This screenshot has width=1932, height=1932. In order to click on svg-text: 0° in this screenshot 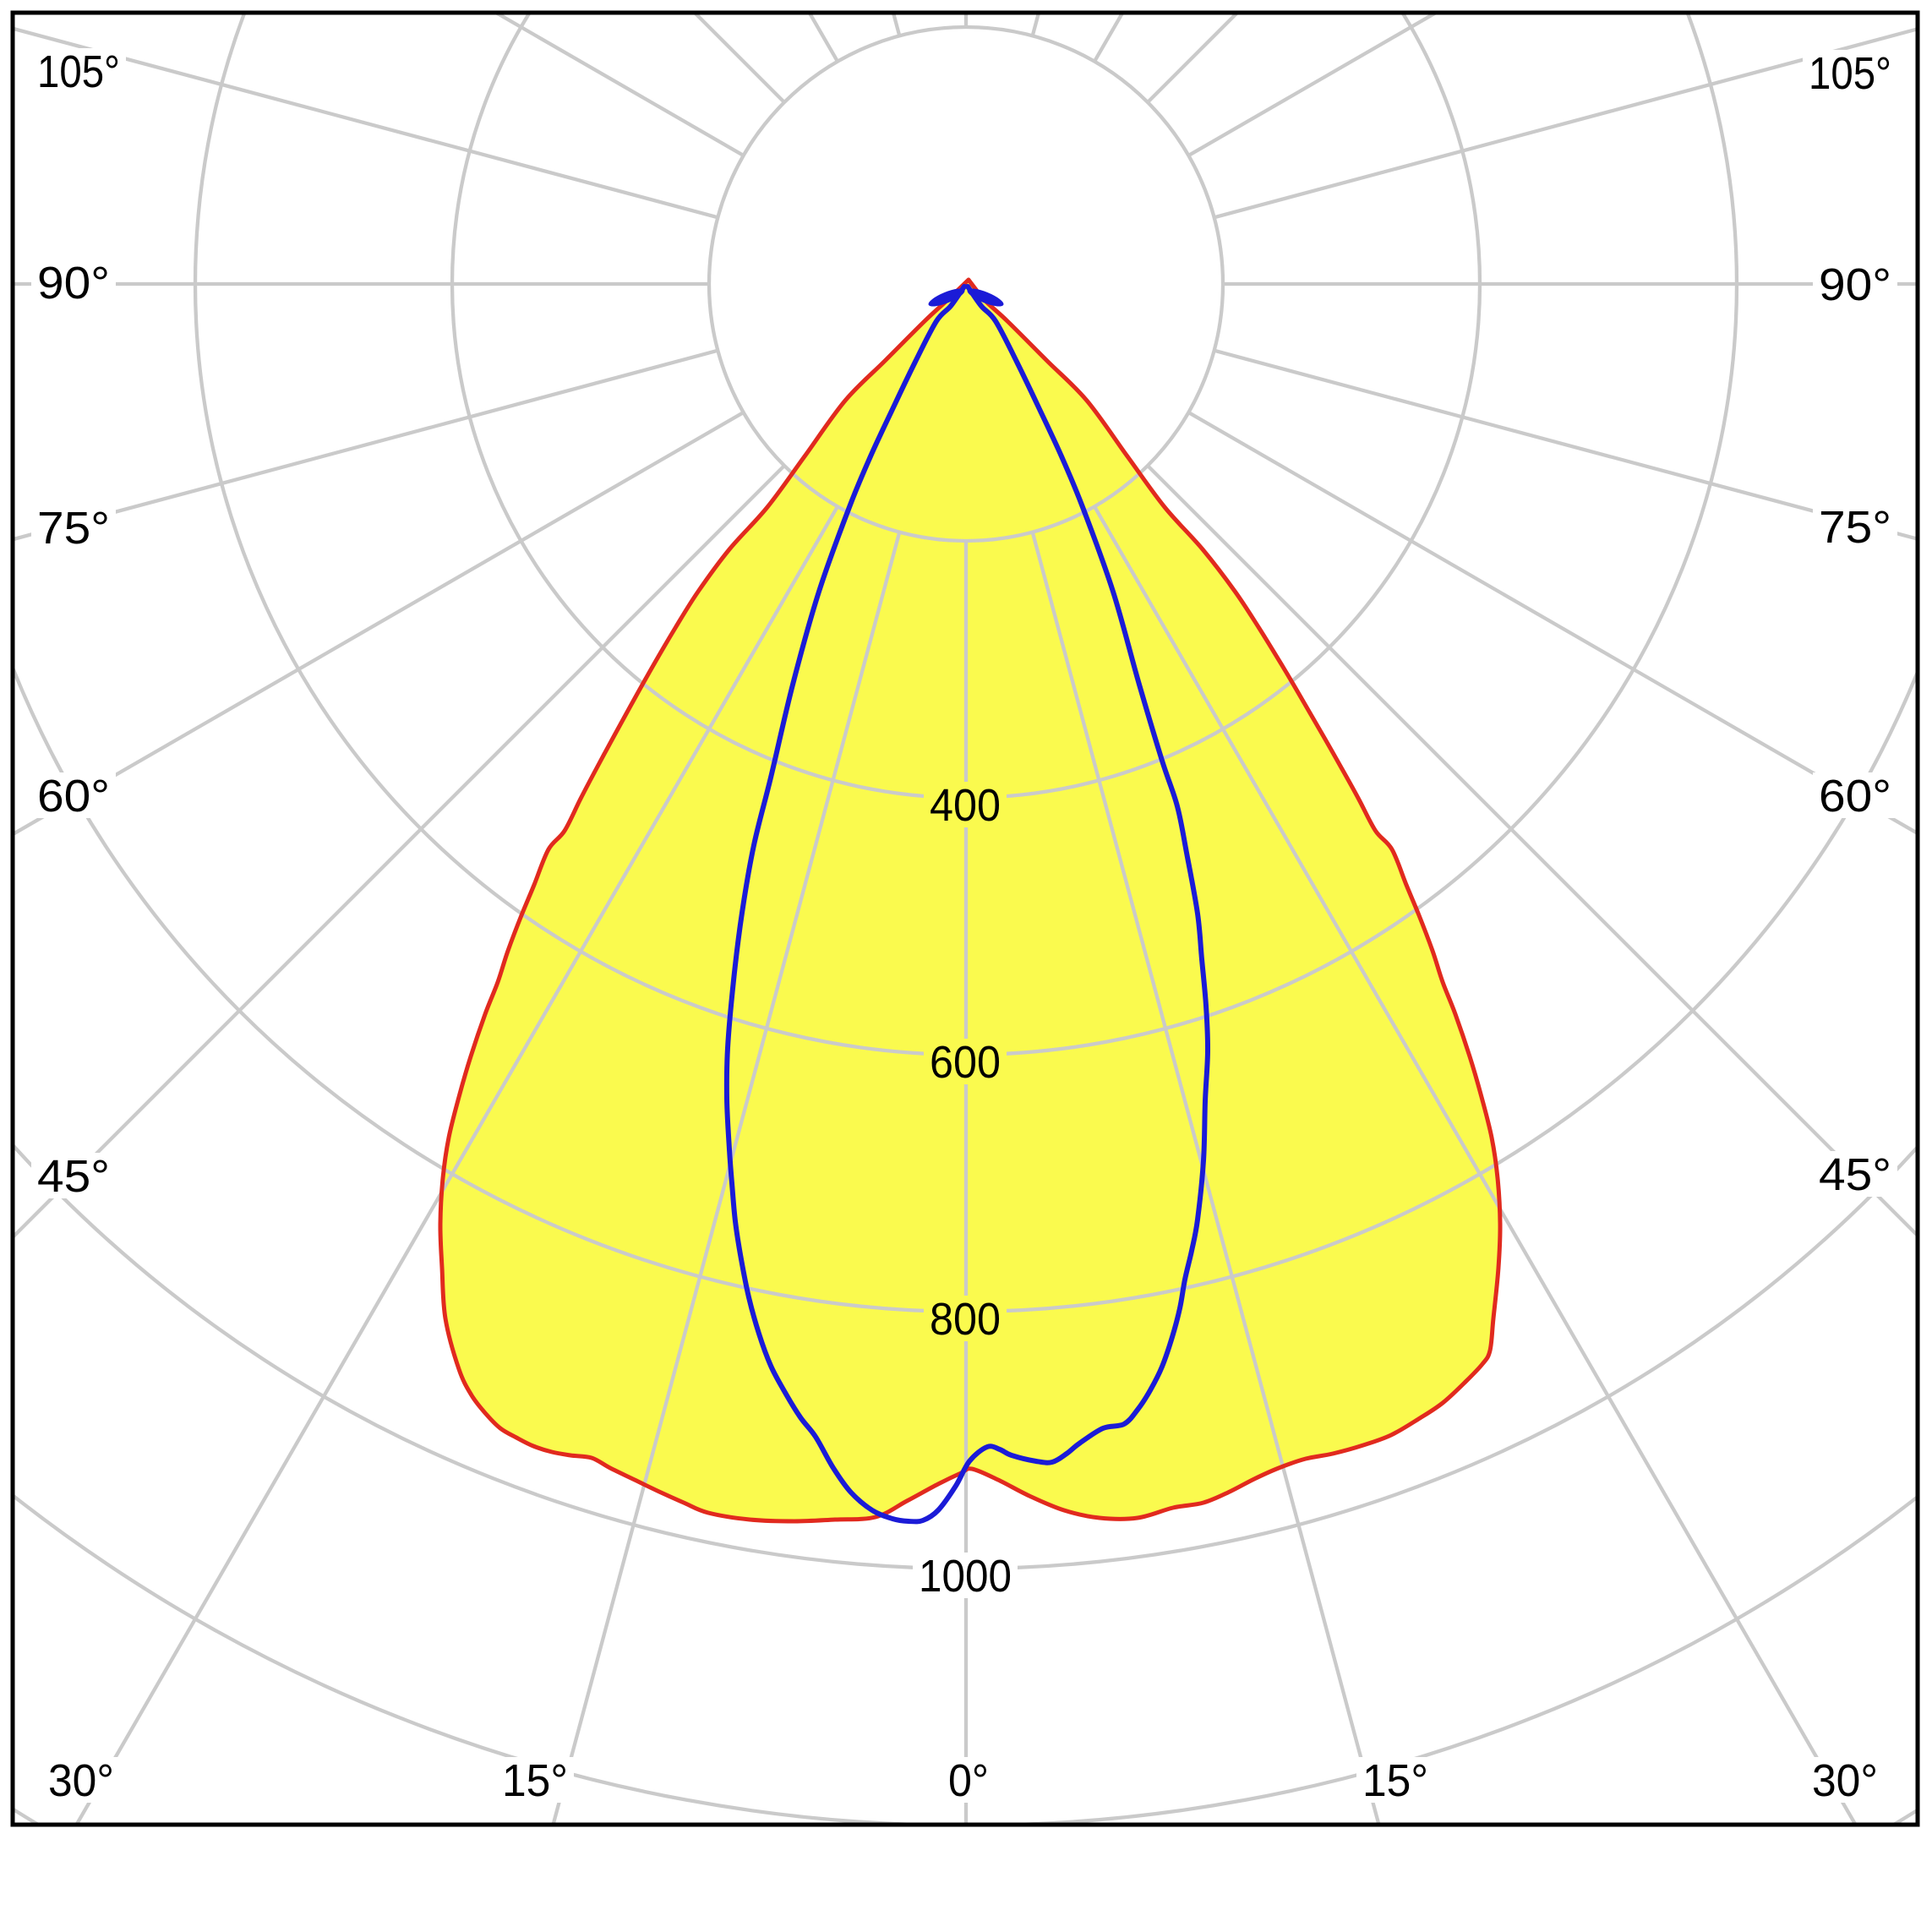, I will do `click(968, 1780)`.